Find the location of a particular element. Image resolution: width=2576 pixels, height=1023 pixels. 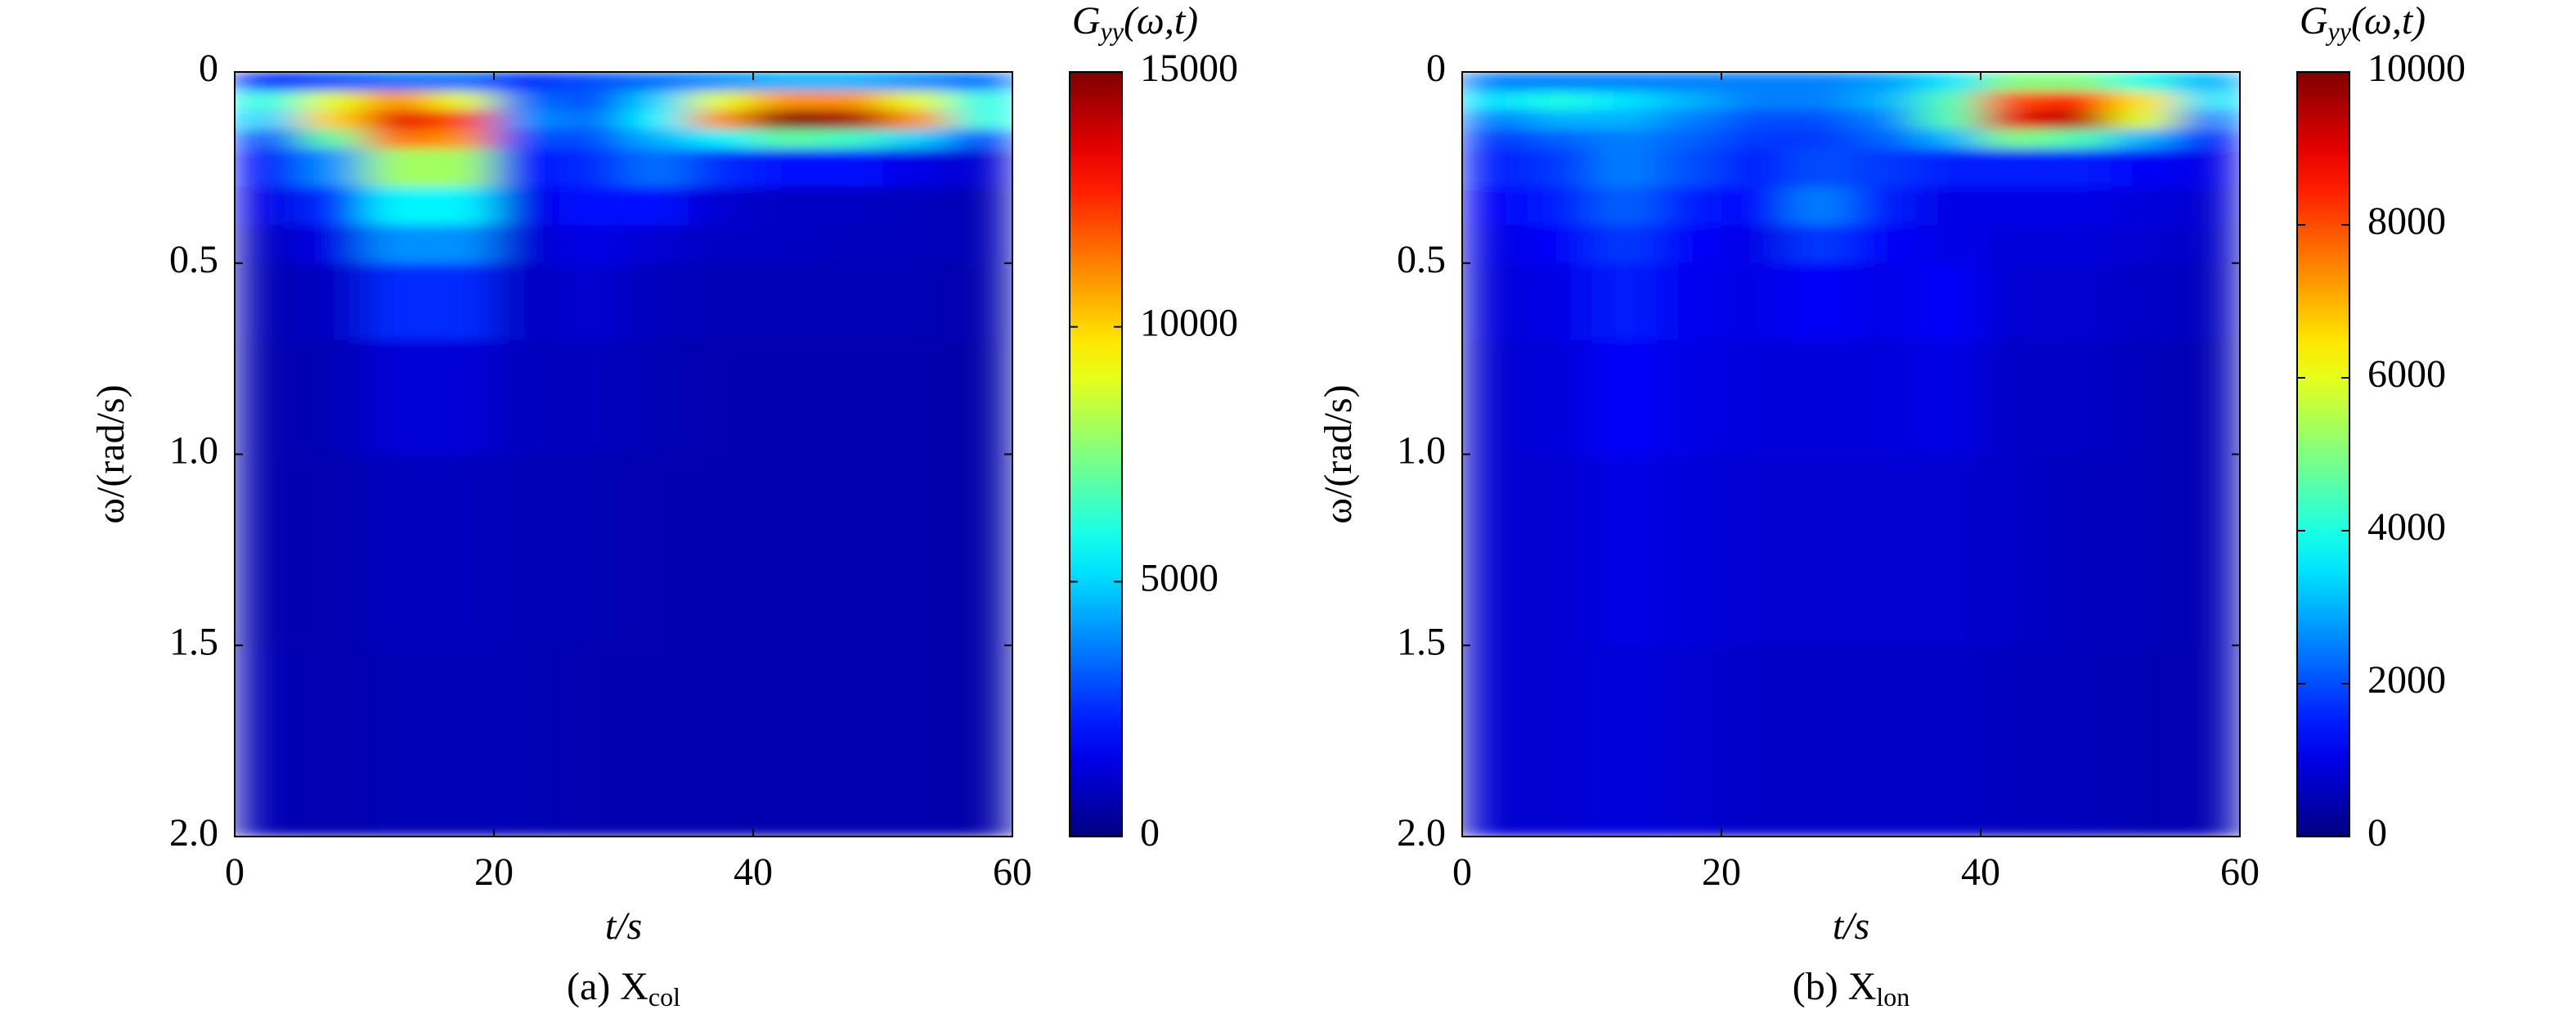

caption-sub: col is located at coordinates (664, 997).